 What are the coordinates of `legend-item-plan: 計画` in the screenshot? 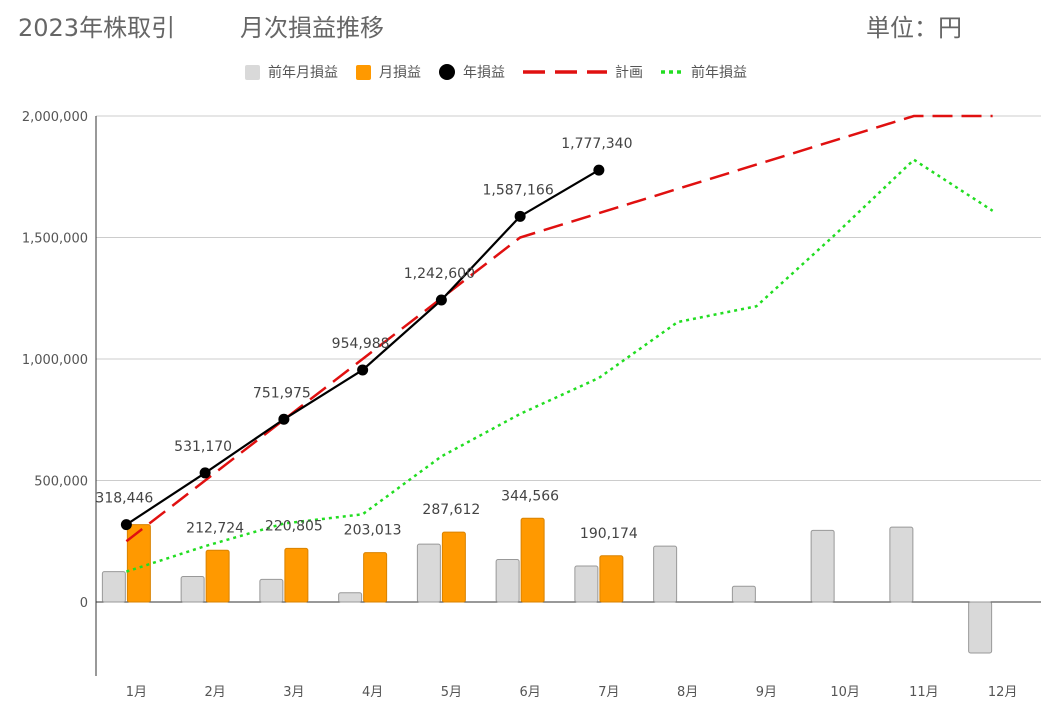 It's located at (583, 72).